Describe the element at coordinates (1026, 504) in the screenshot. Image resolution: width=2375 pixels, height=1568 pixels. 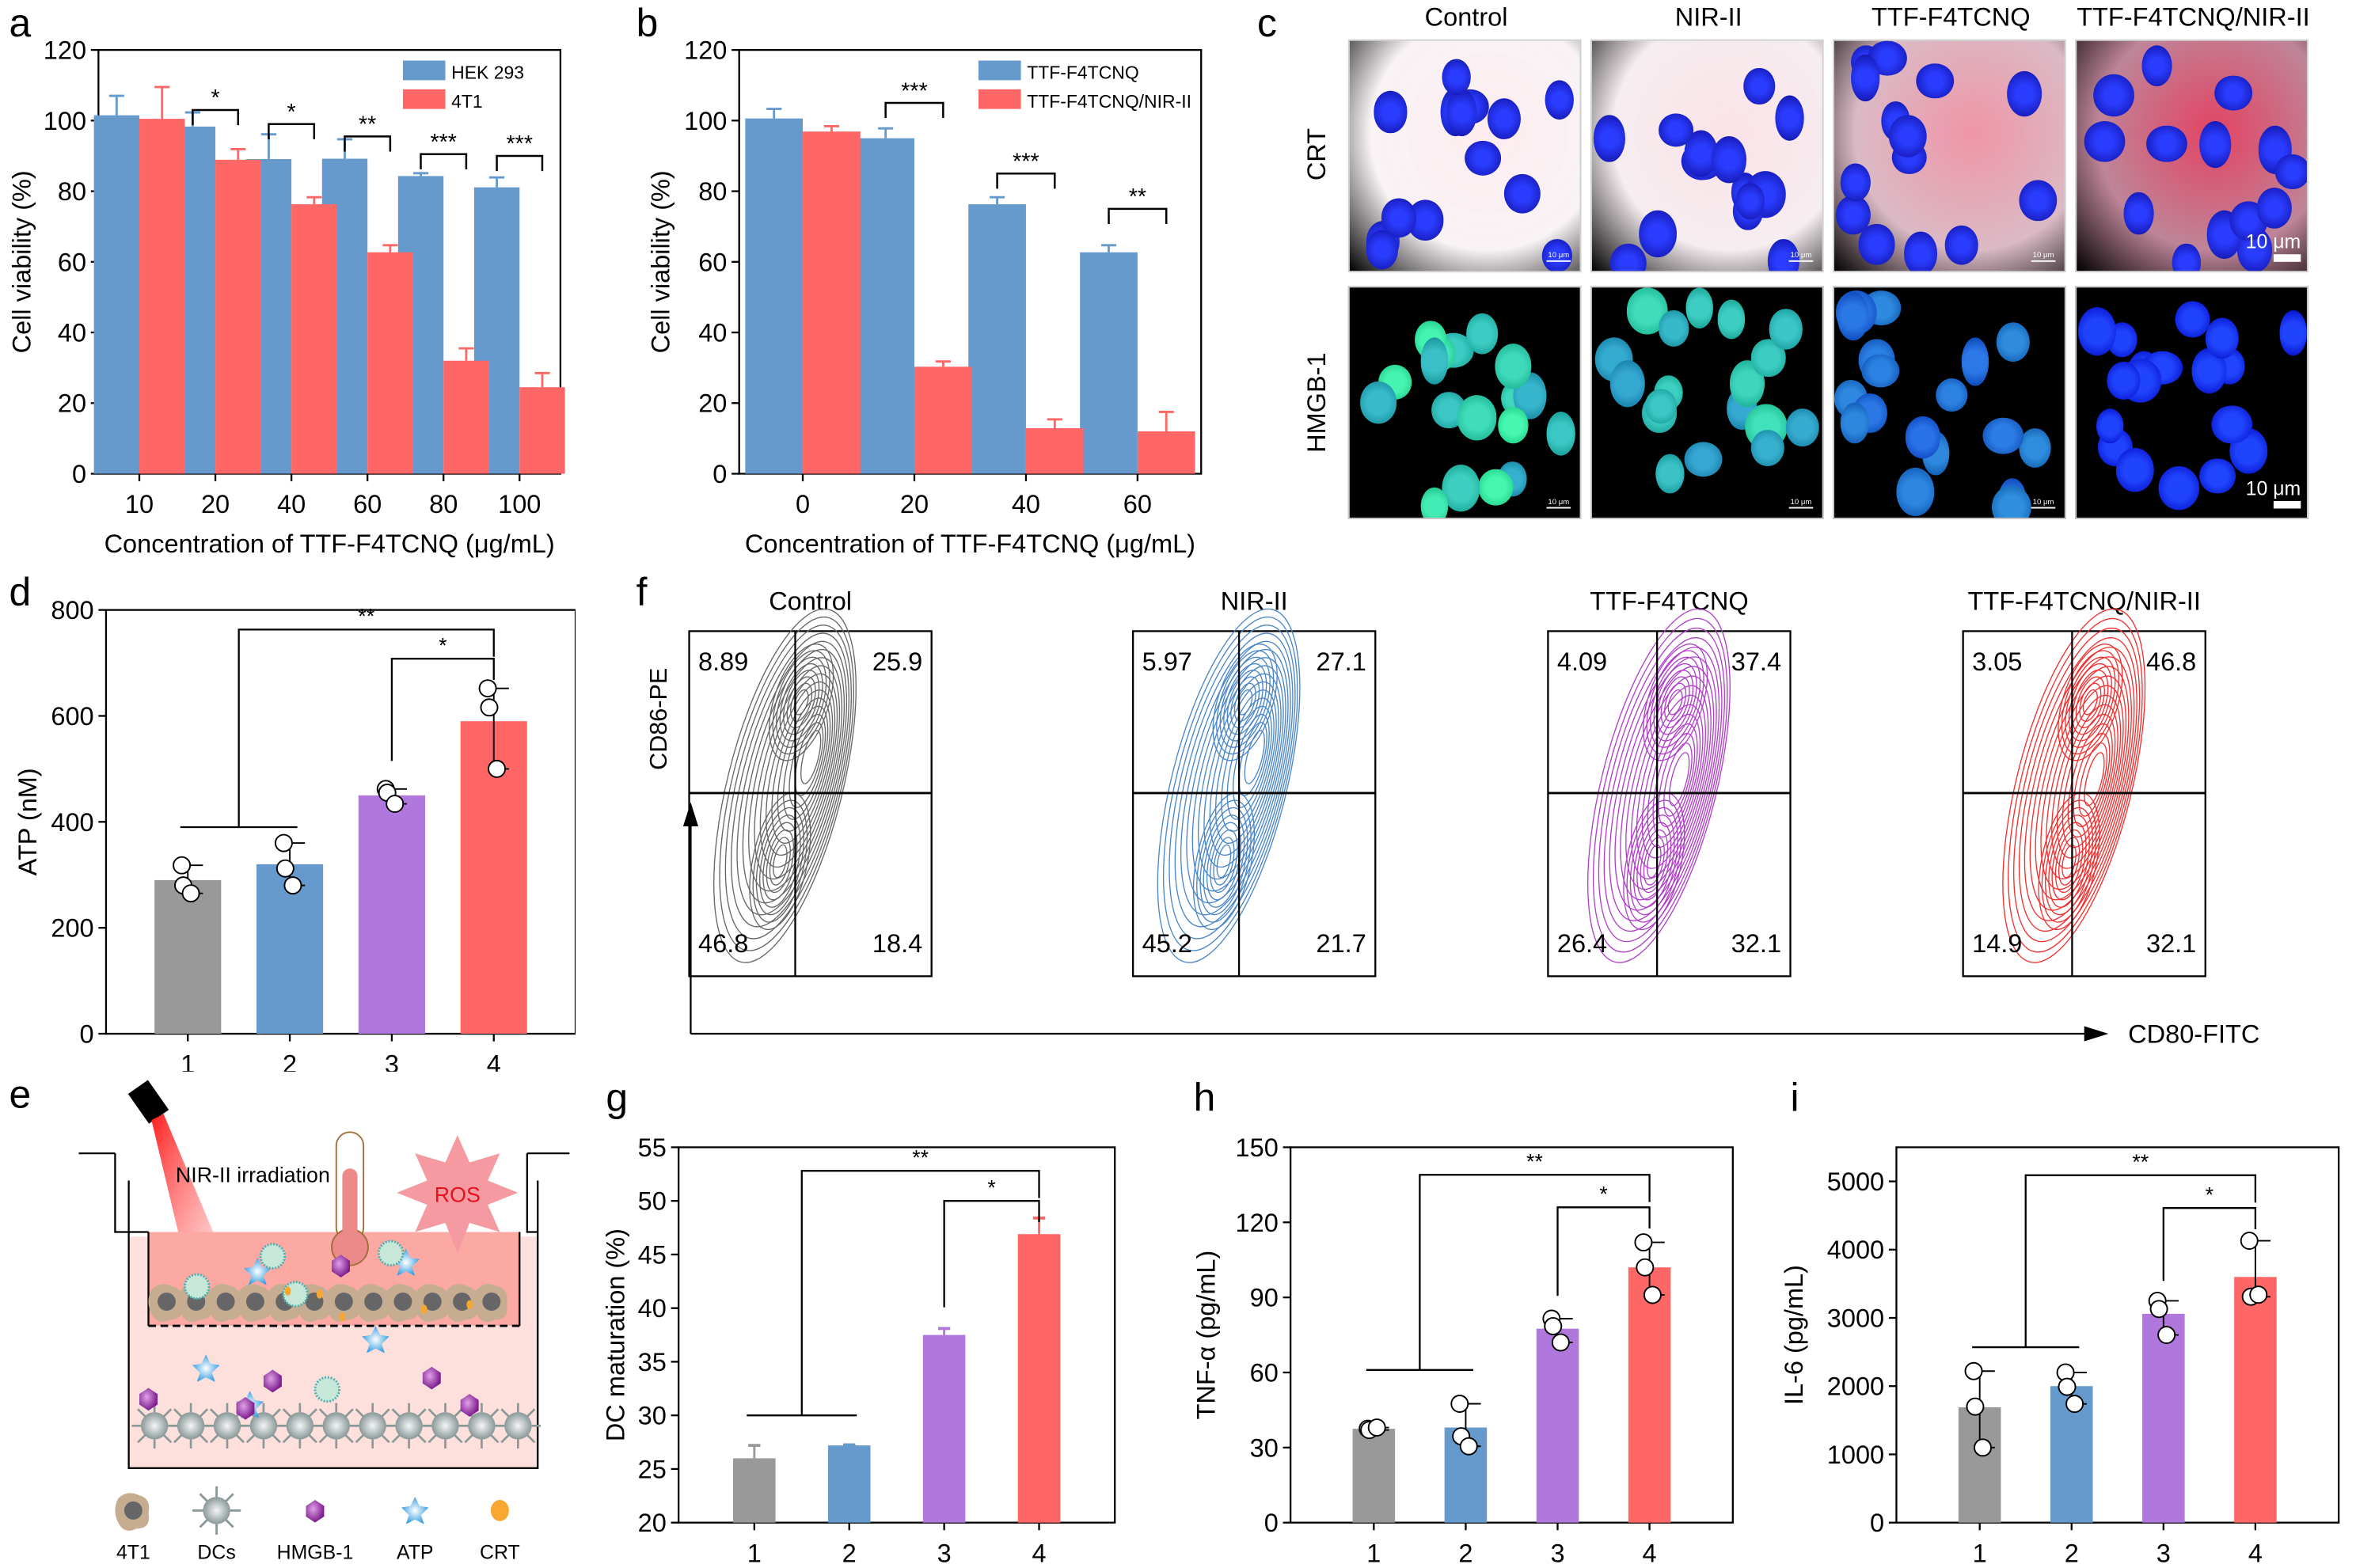
I see `x-tick-label: 40` at that location.